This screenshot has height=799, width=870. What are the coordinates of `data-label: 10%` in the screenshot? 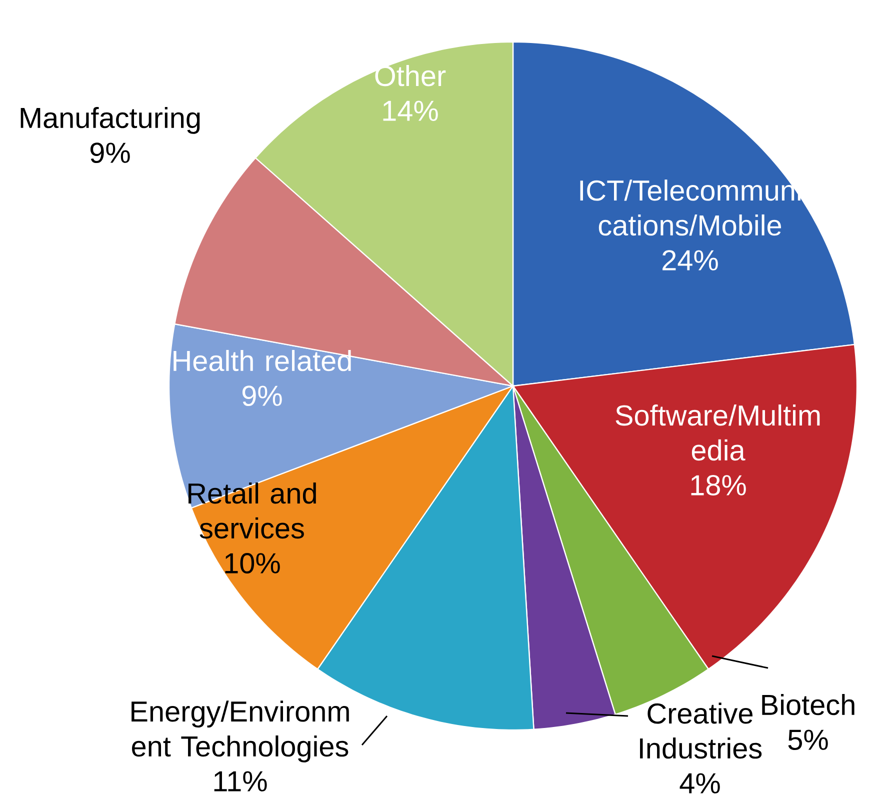 It's located at (252, 563).